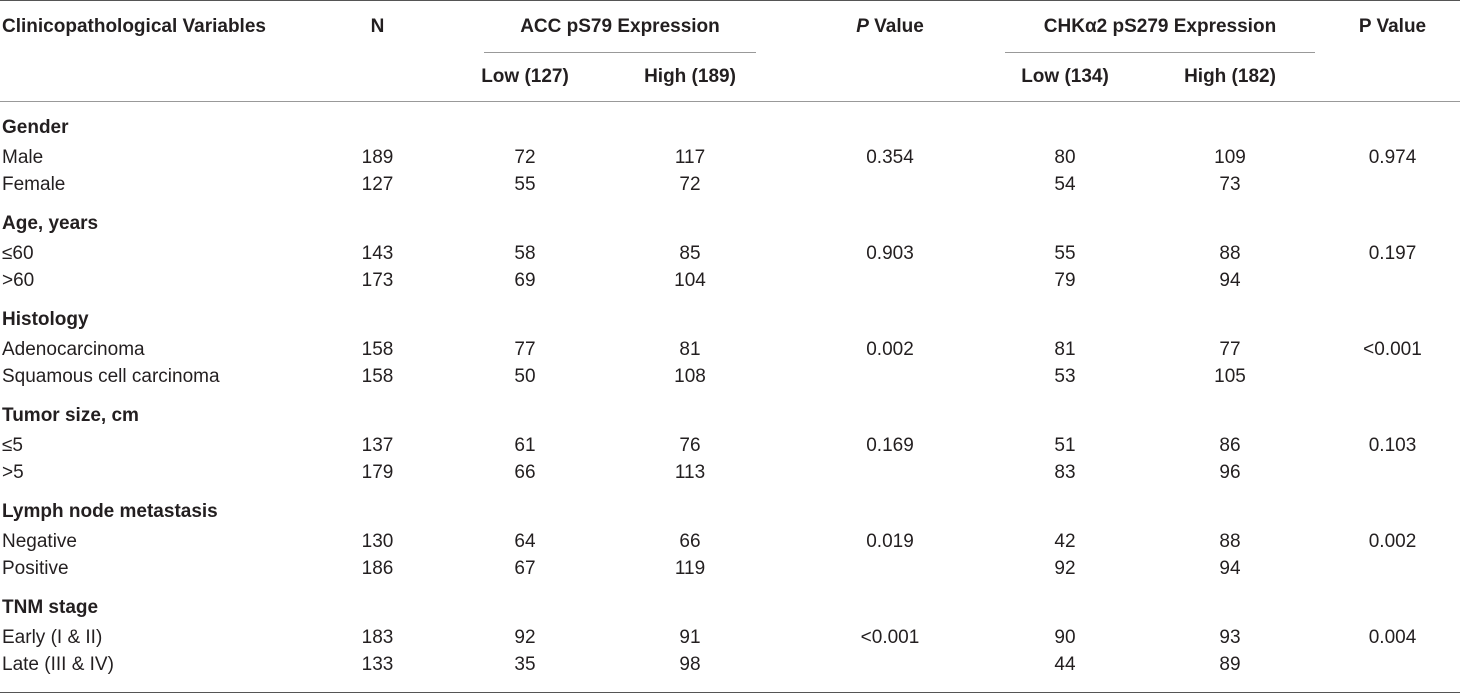  Describe the element at coordinates (111, 376) in the screenshot. I see `cell-label: Squamous cell carcinoma` at that location.